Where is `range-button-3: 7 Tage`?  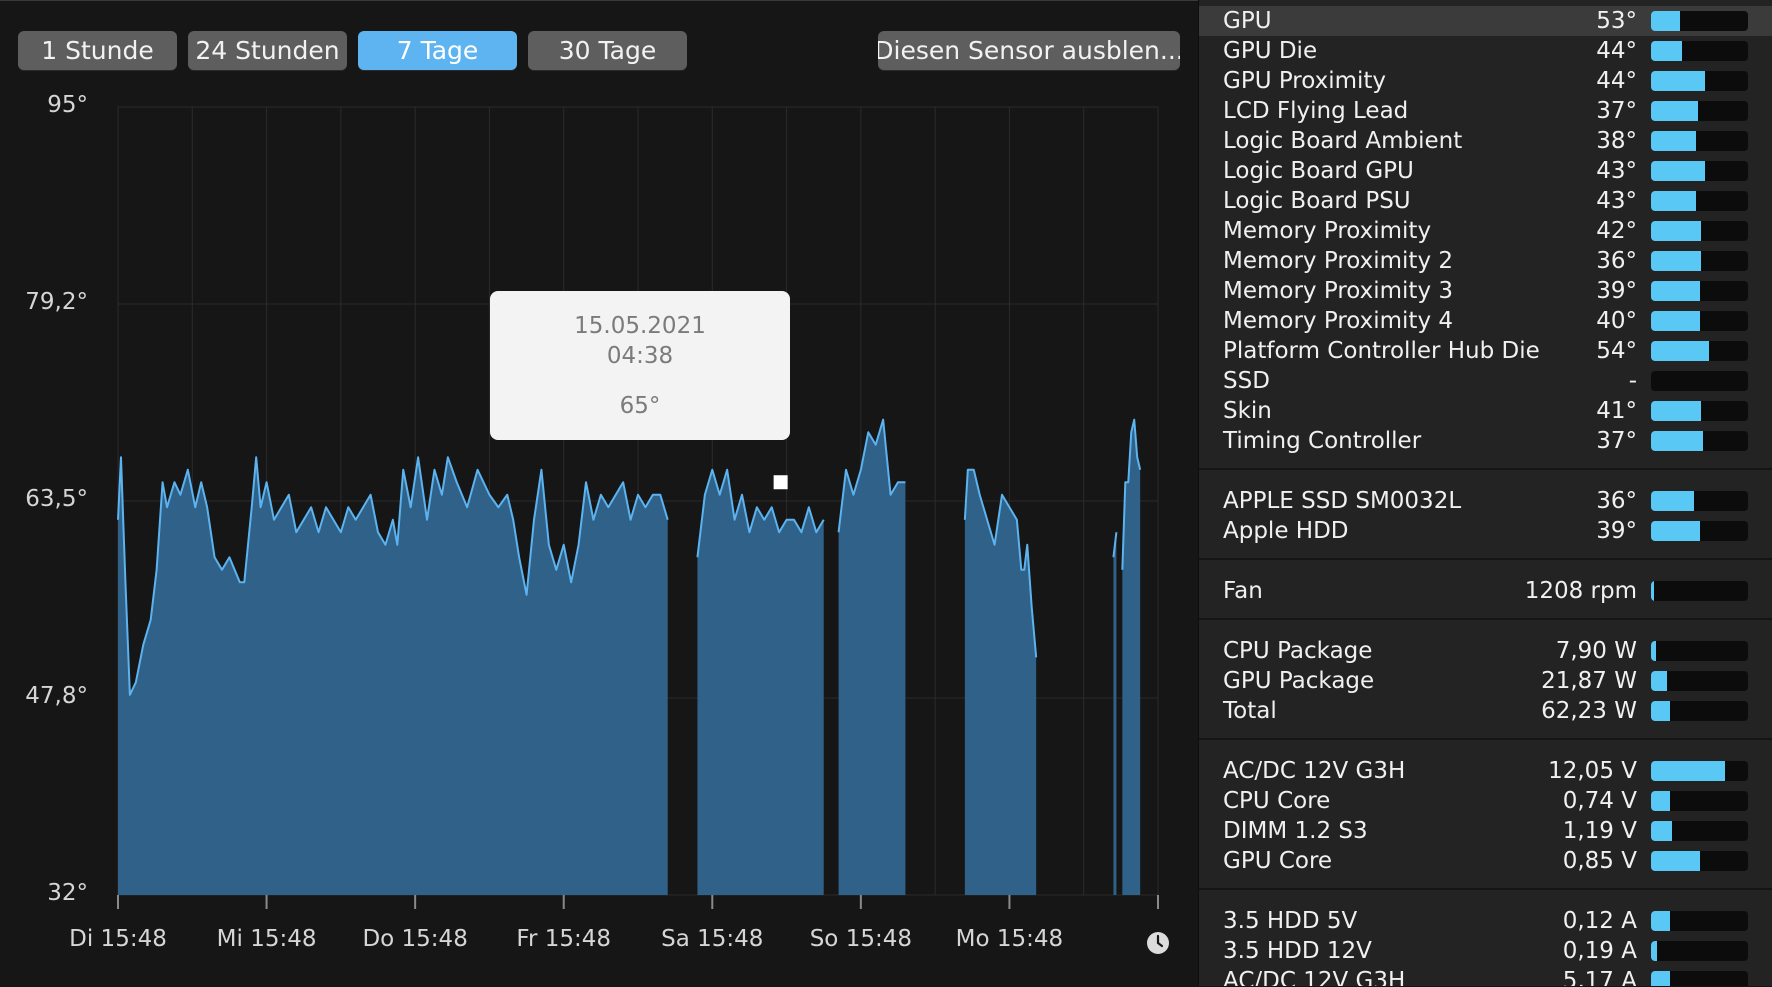
range-button-3: 7 Tage is located at coordinates (437, 50).